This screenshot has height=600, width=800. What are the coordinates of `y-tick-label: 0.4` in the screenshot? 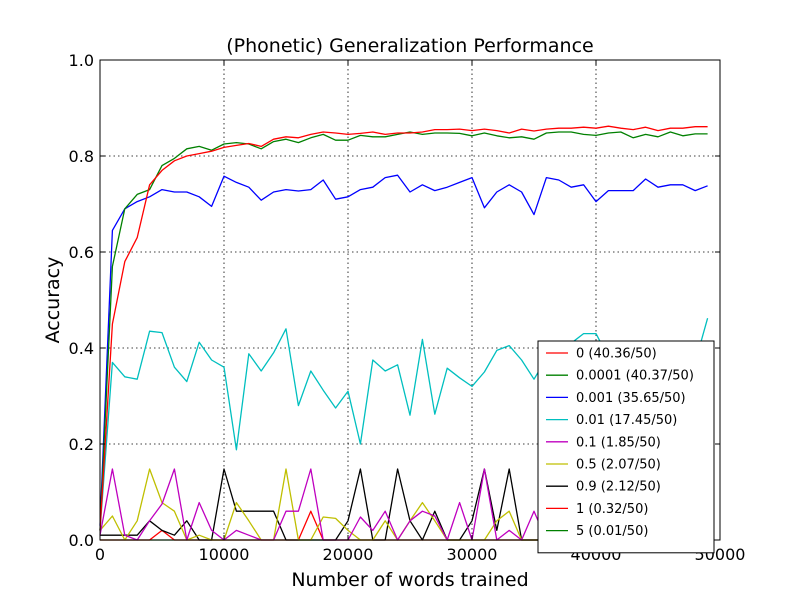 It's located at (81, 348).